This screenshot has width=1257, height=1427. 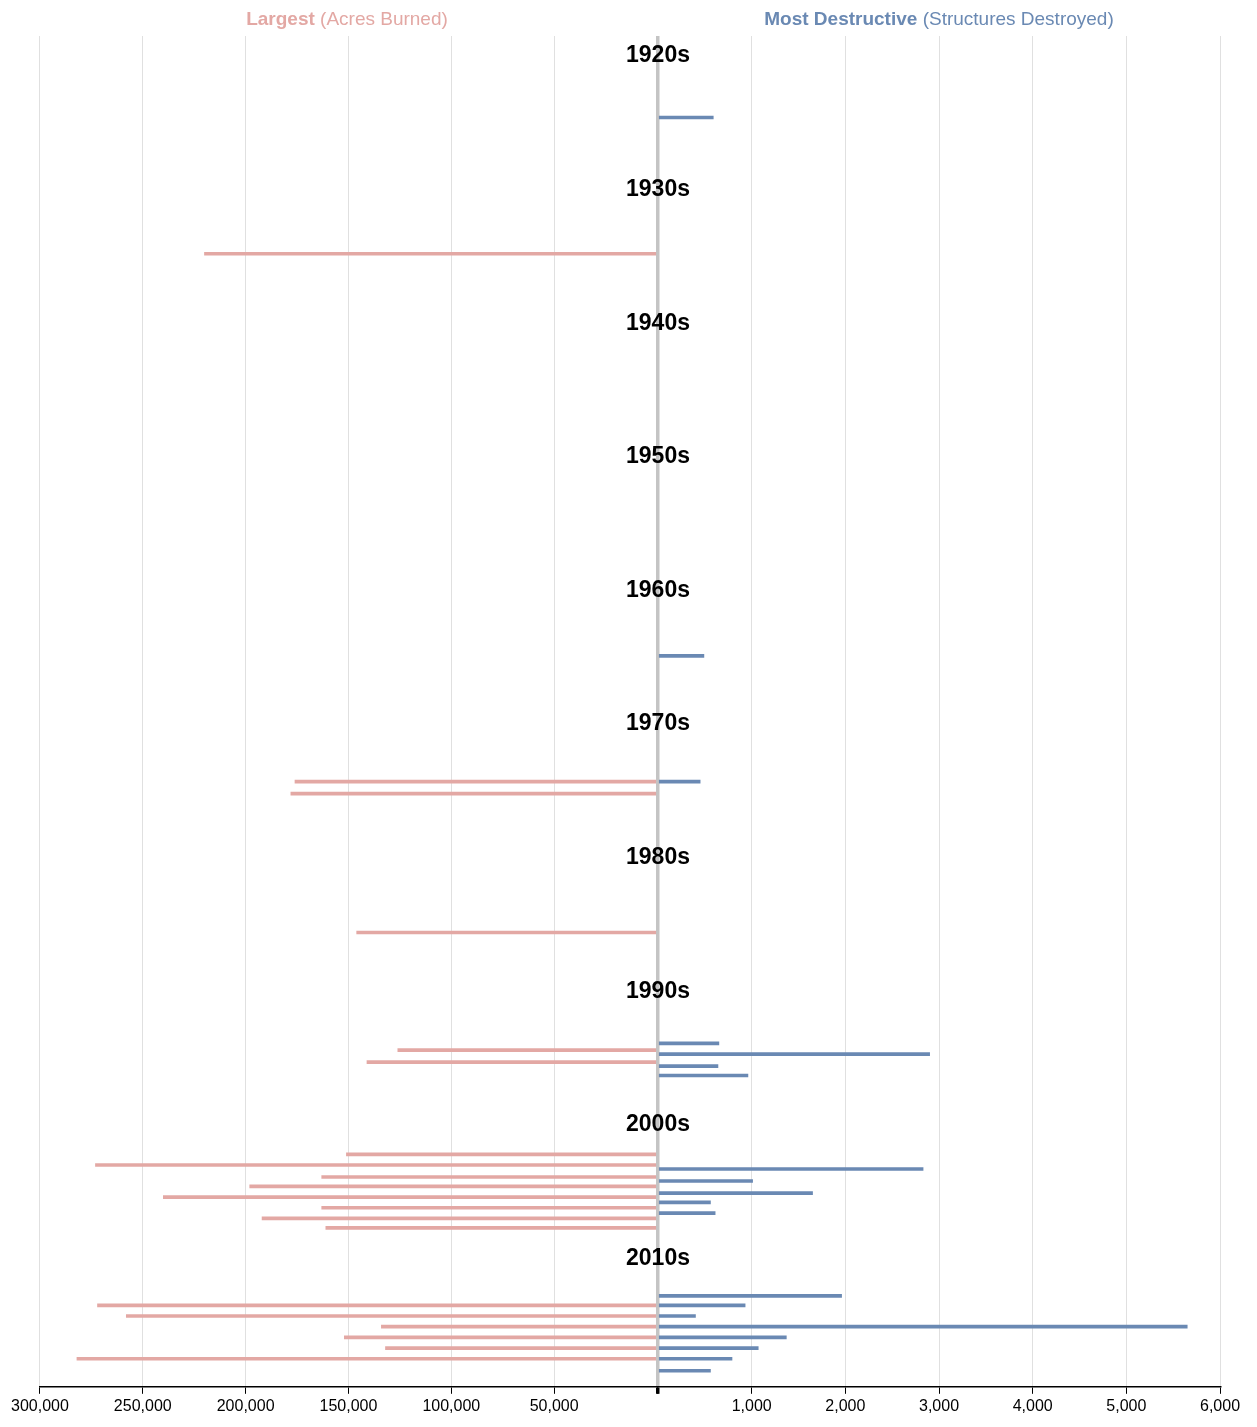 I want to click on x-tick-label: 3,000, so click(x=939, y=1405).